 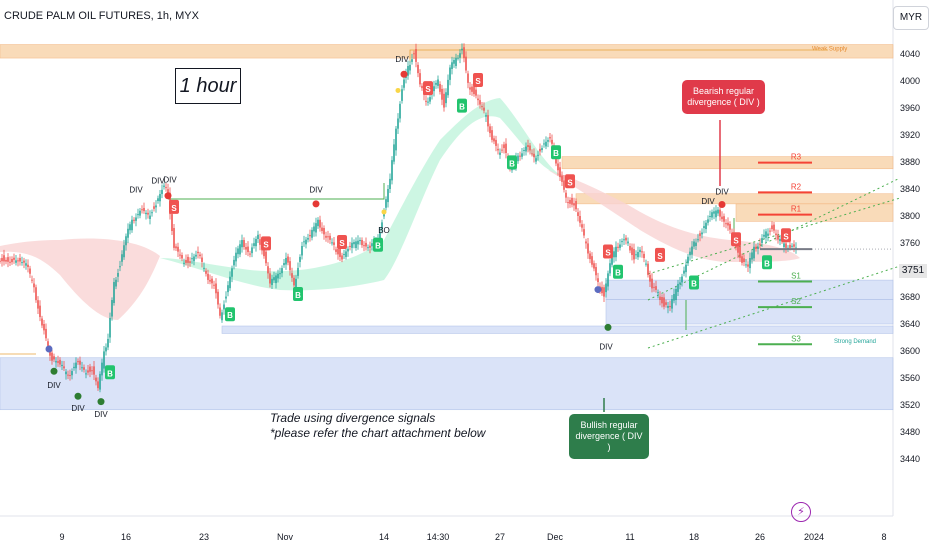 What do you see at coordinates (911, 18) in the screenshot?
I see `currency-button: MYR` at bounding box center [911, 18].